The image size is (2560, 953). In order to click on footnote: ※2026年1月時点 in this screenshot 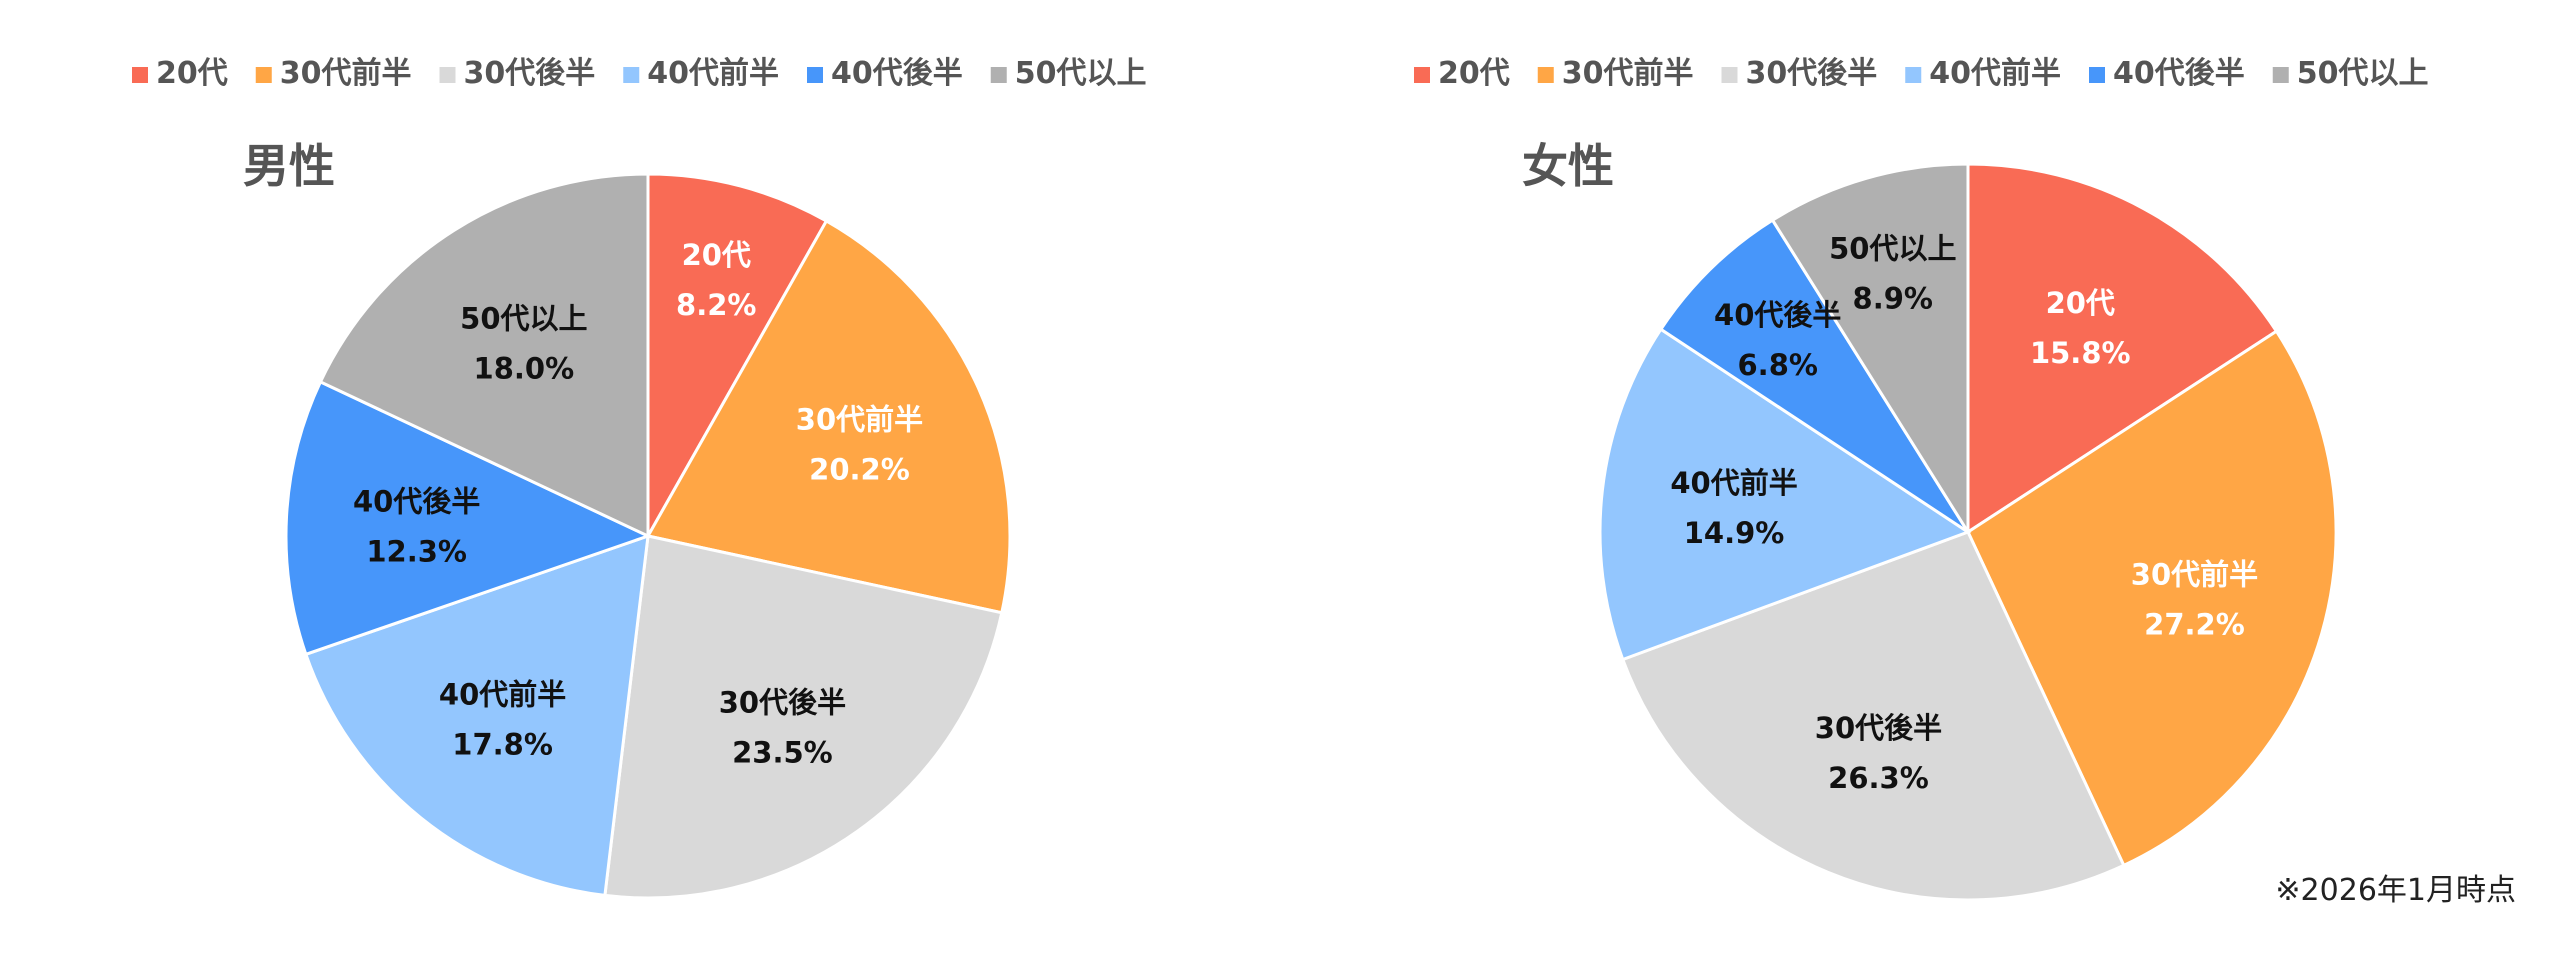, I will do `click(2395, 890)`.